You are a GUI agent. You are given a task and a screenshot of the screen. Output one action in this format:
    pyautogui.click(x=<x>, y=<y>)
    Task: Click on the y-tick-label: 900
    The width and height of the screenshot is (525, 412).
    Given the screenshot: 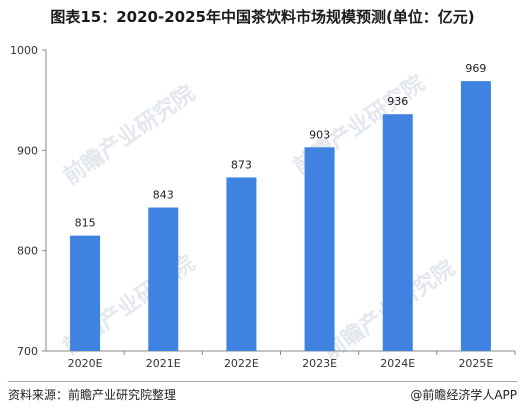 What is the action you would take?
    pyautogui.click(x=27, y=150)
    